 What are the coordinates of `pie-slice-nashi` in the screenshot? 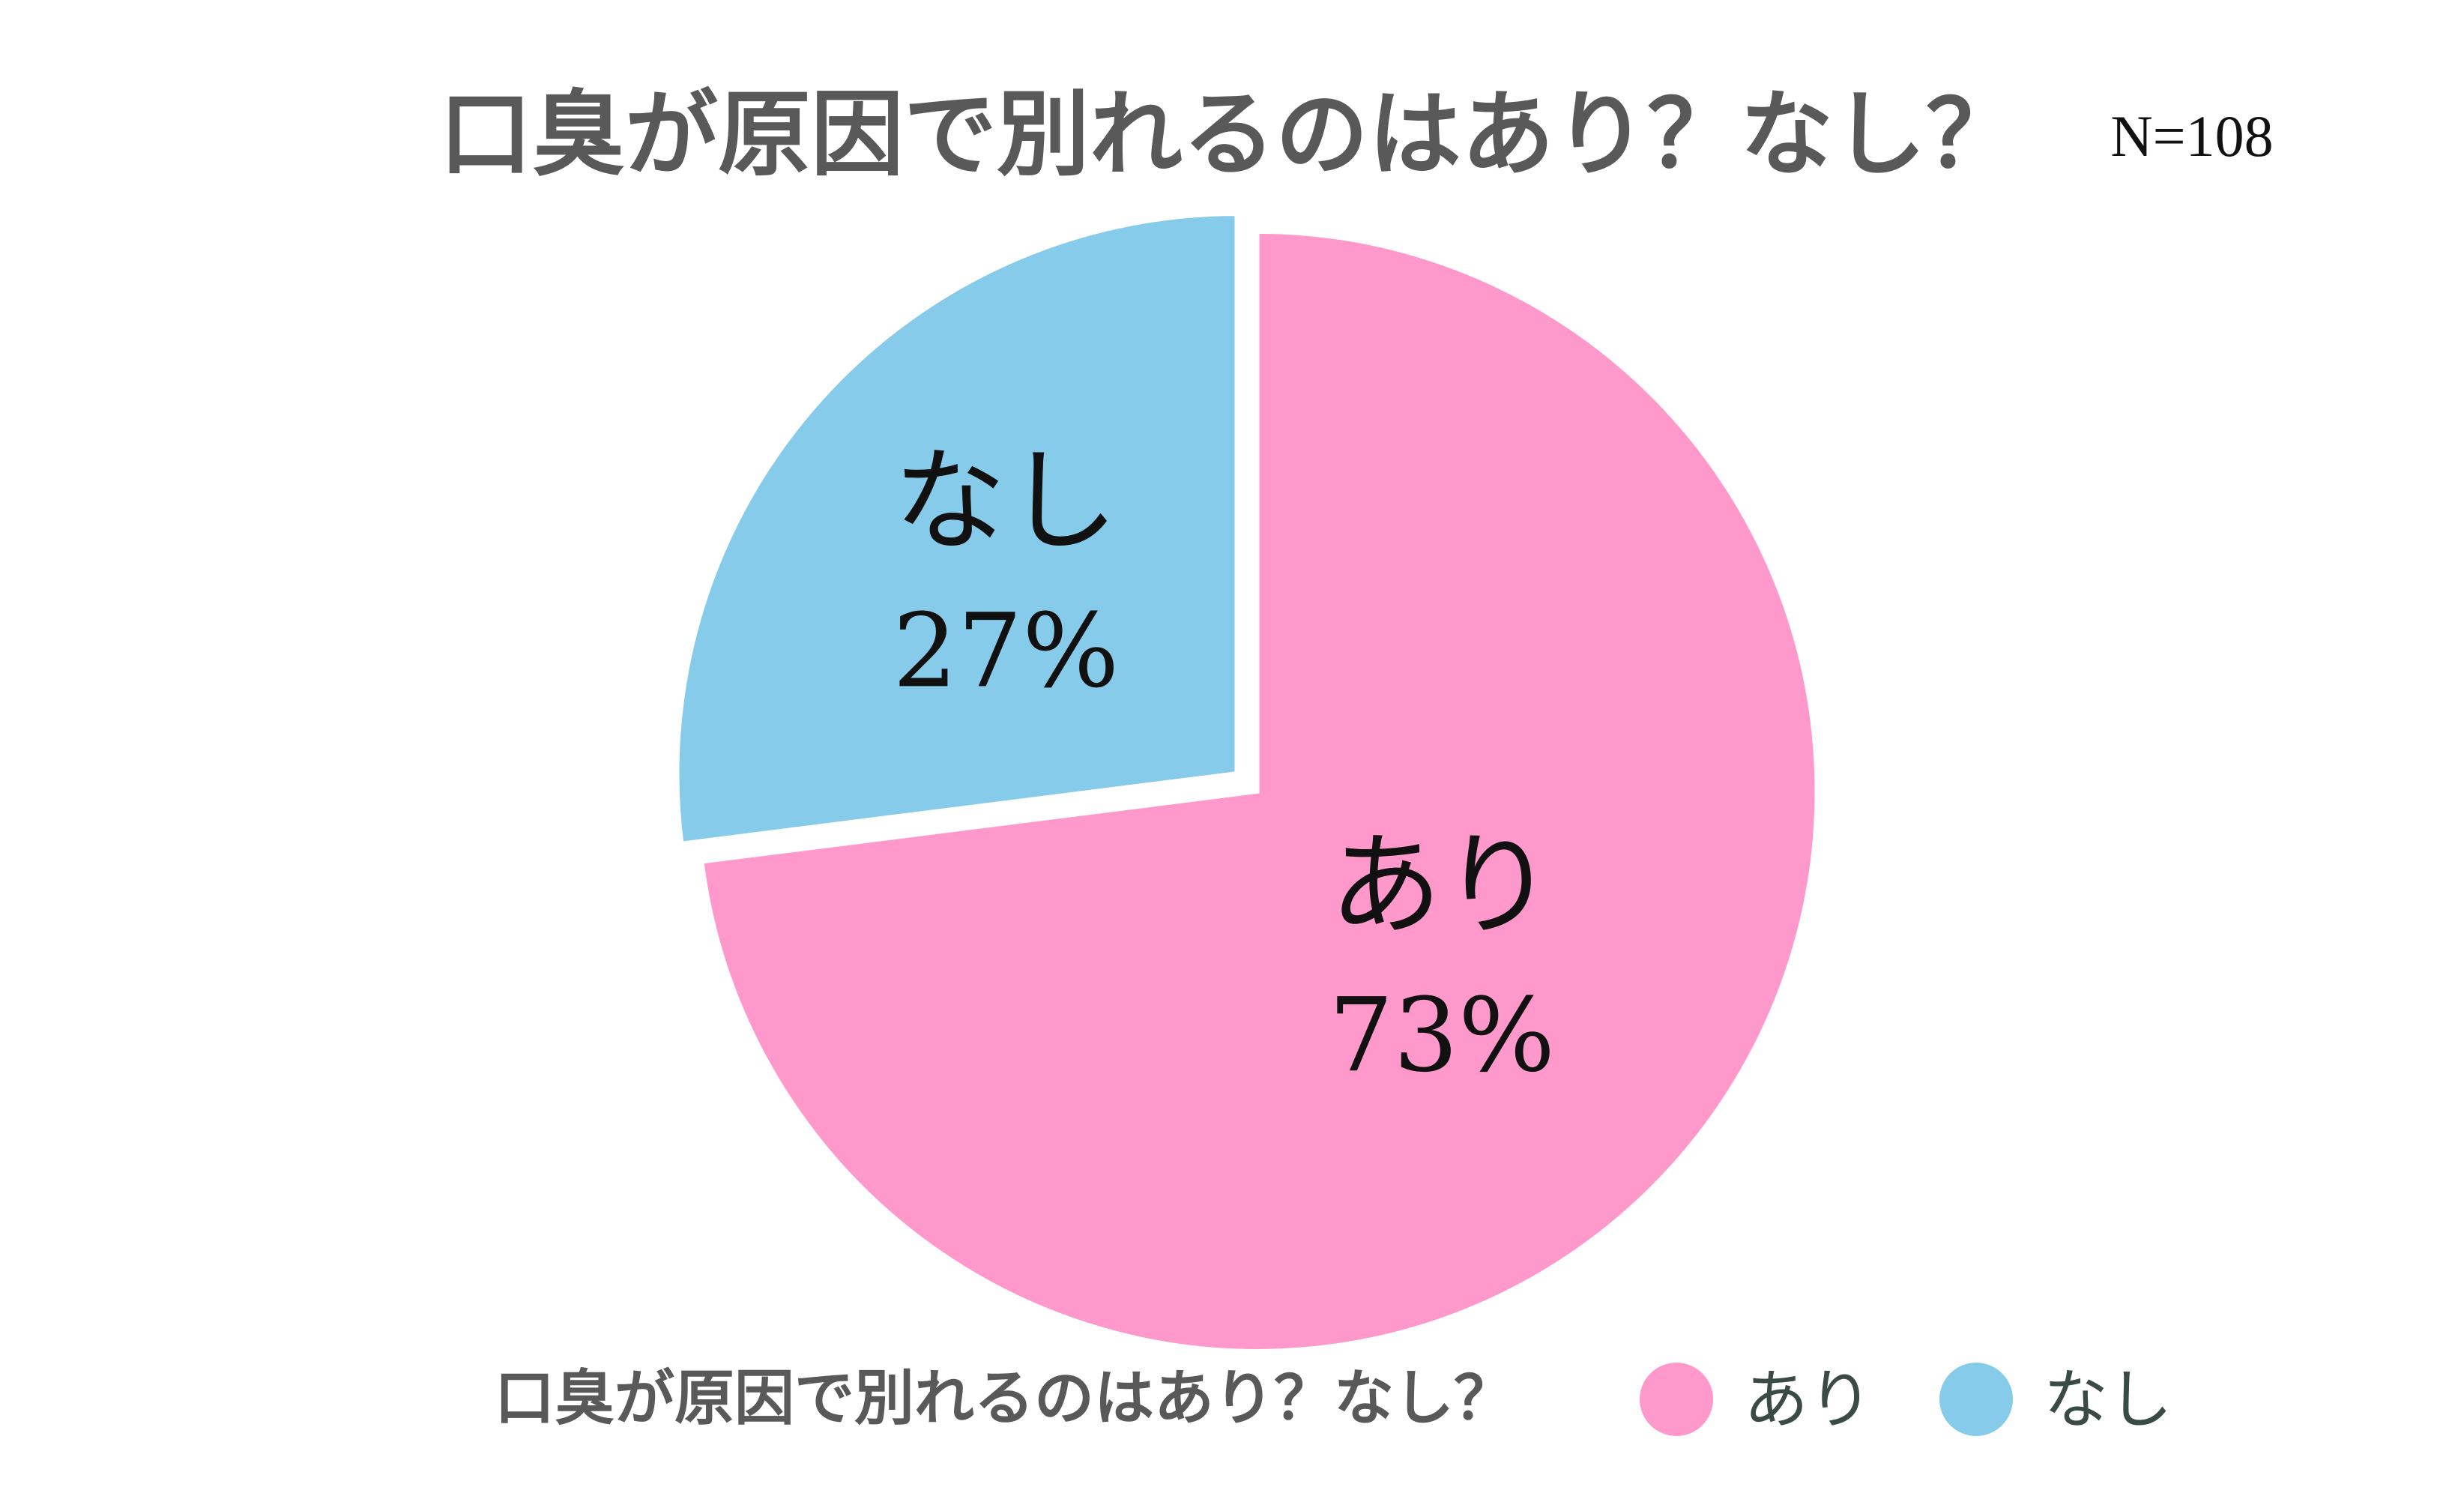 It's located at (957, 529).